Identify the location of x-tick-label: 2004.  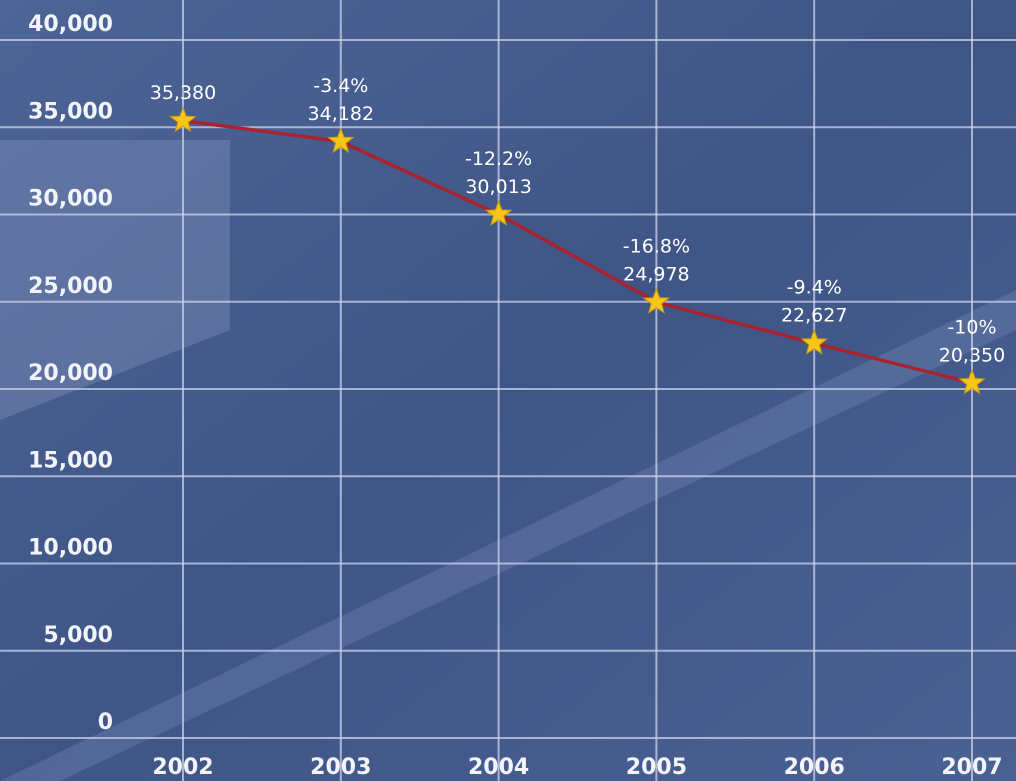
(498, 767).